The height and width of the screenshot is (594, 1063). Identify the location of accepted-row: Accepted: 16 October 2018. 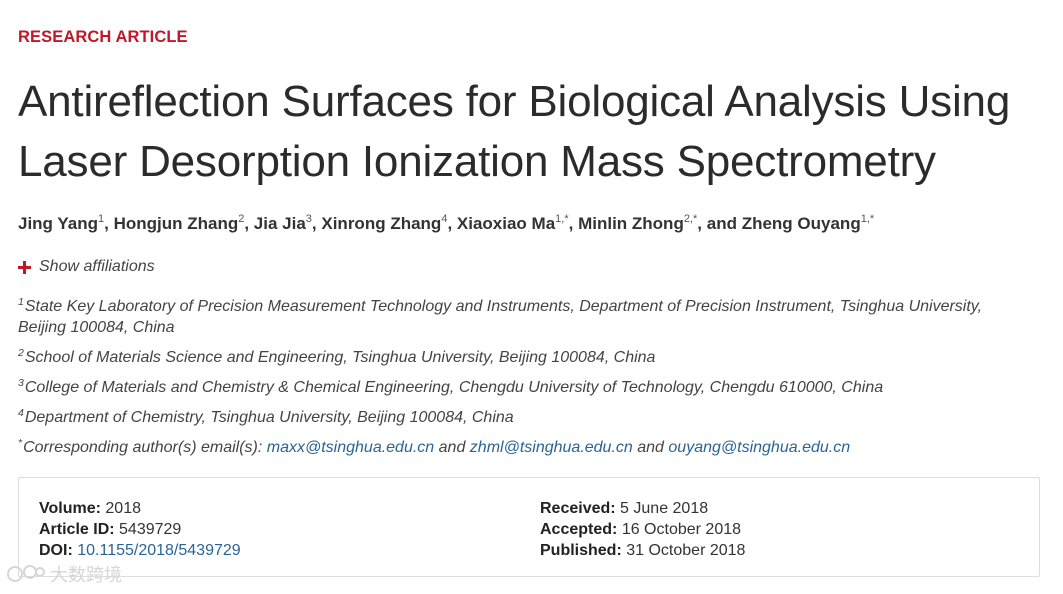
(641, 529).